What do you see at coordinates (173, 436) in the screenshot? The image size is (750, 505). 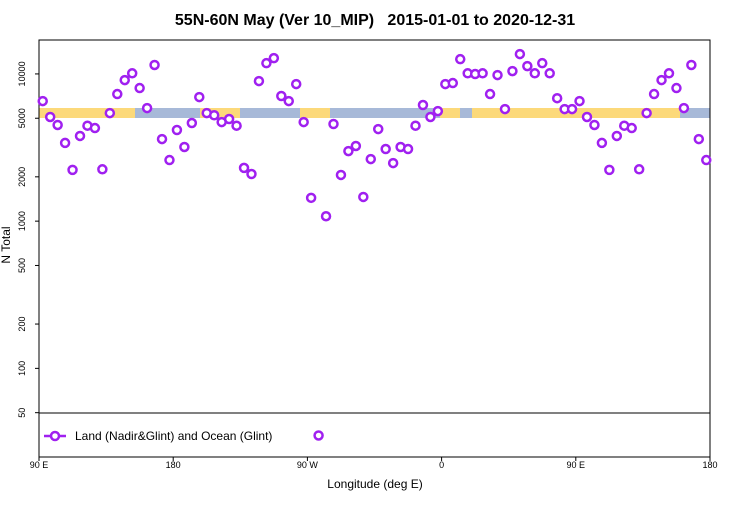 I see `legend-label: Land (Nadir&Glint) and Ocean (Glint)` at bounding box center [173, 436].